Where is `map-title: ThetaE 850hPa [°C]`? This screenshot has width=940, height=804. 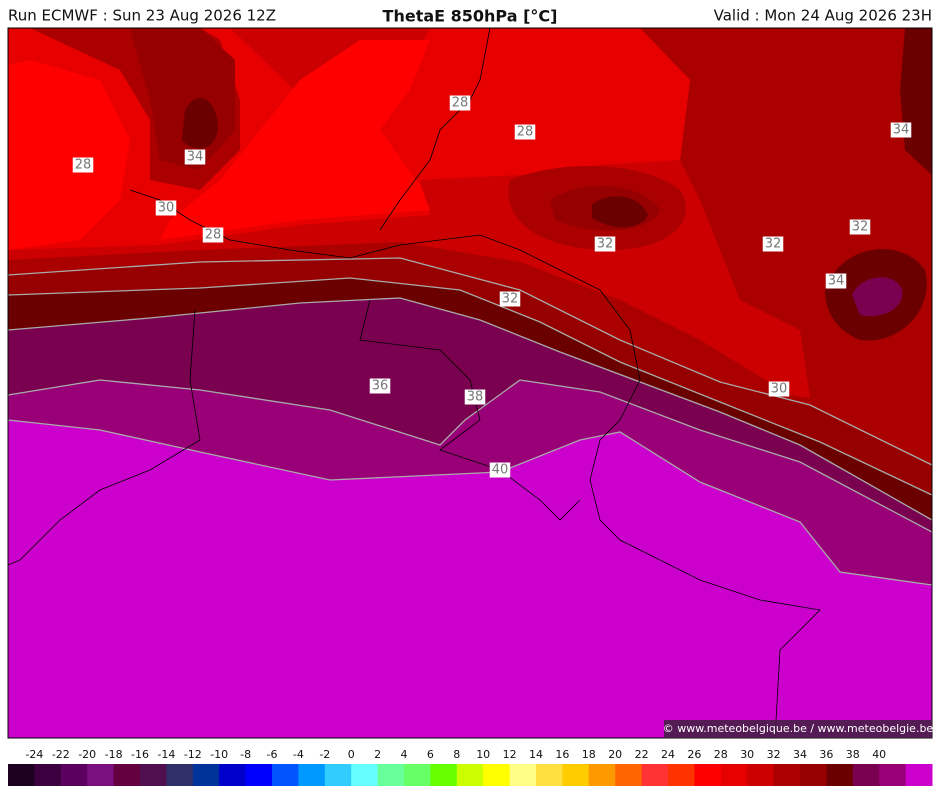 map-title: ThetaE 850hPa [°C] is located at coordinates (470, 16).